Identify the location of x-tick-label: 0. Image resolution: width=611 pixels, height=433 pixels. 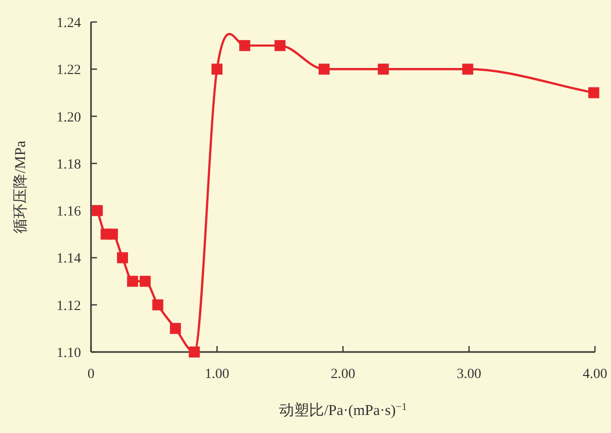
(91, 374).